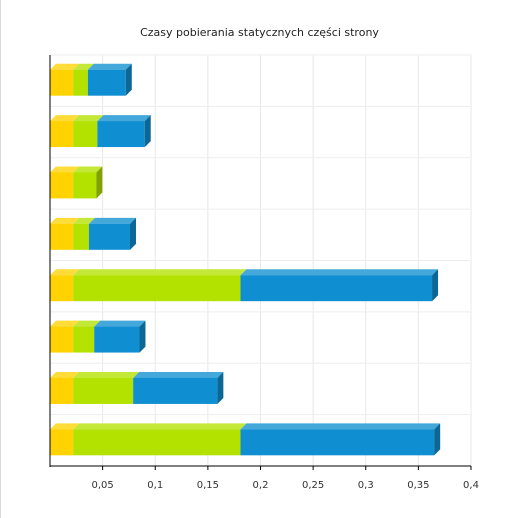 The width and height of the screenshot is (519, 518). What do you see at coordinates (471, 485) in the screenshot?
I see `x-tick-label: 0,4` at bounding box center [471, 485].